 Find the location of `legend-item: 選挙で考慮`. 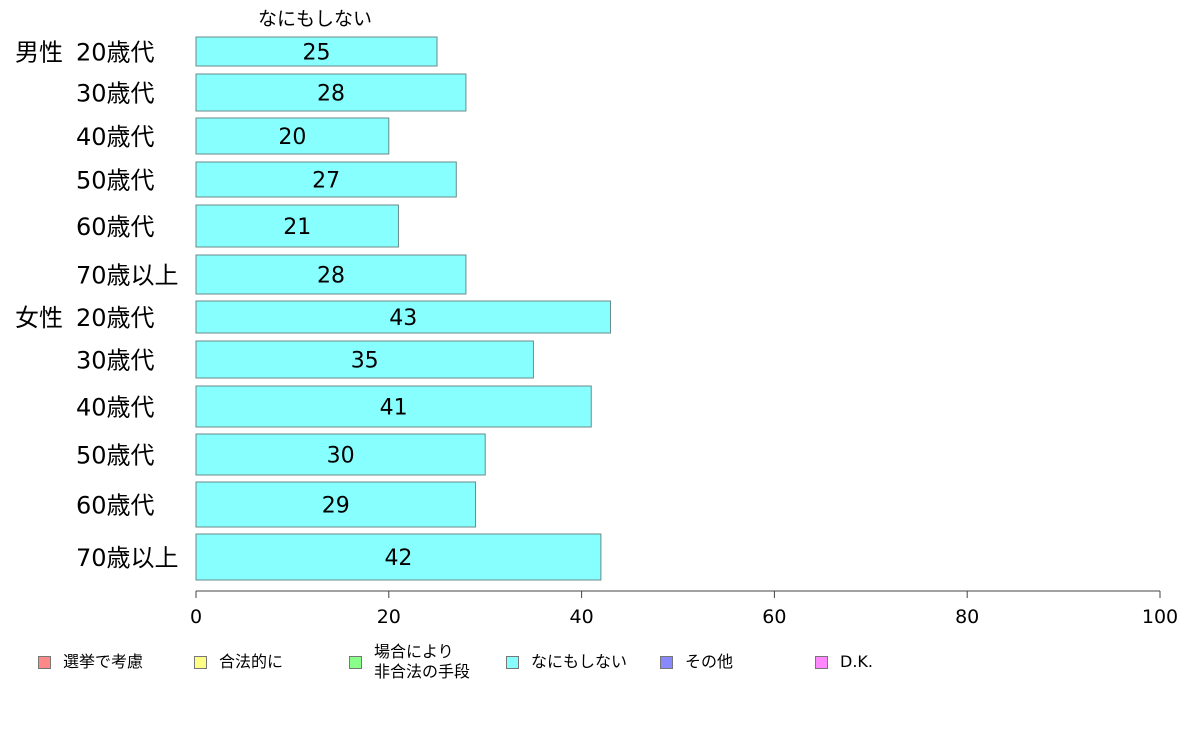

legend-item: 選挙で考慮 is located at coordinates (90, 662).